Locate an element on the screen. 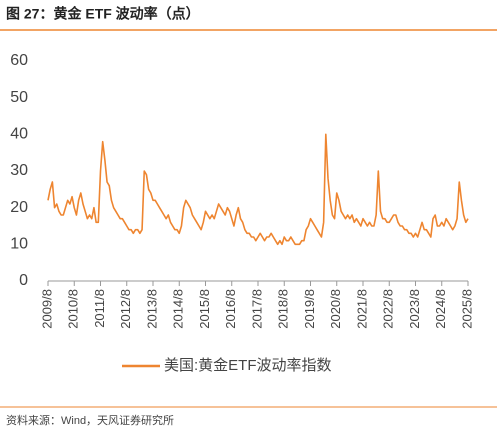  x-tick-label: 2024/8 is located at coordinates (440, 309).